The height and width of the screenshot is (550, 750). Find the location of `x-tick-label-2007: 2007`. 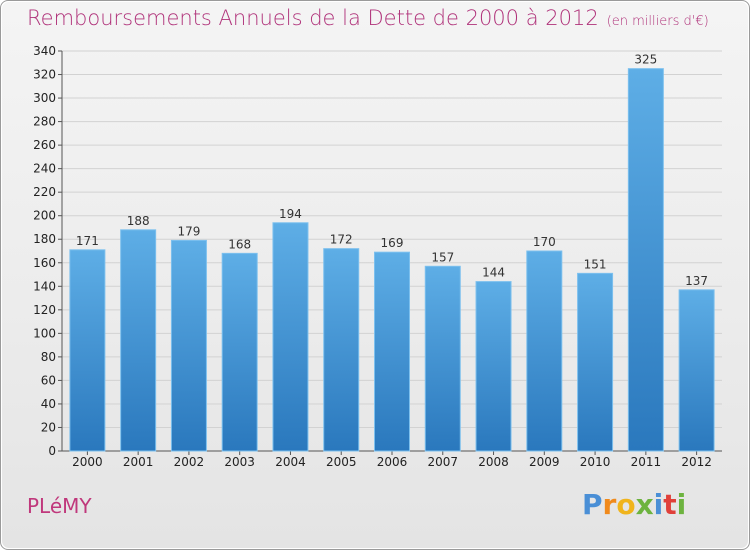

x-tick-label-2007: 2007 is located at coordinates (442, 462).